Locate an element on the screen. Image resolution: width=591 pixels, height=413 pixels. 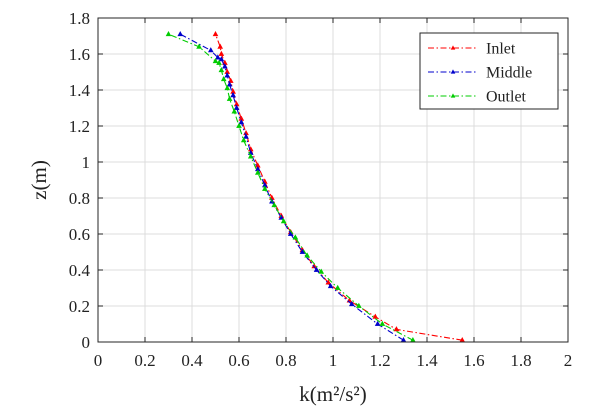
x-tick-label: 0.6 is located at coordinates (238, 360).